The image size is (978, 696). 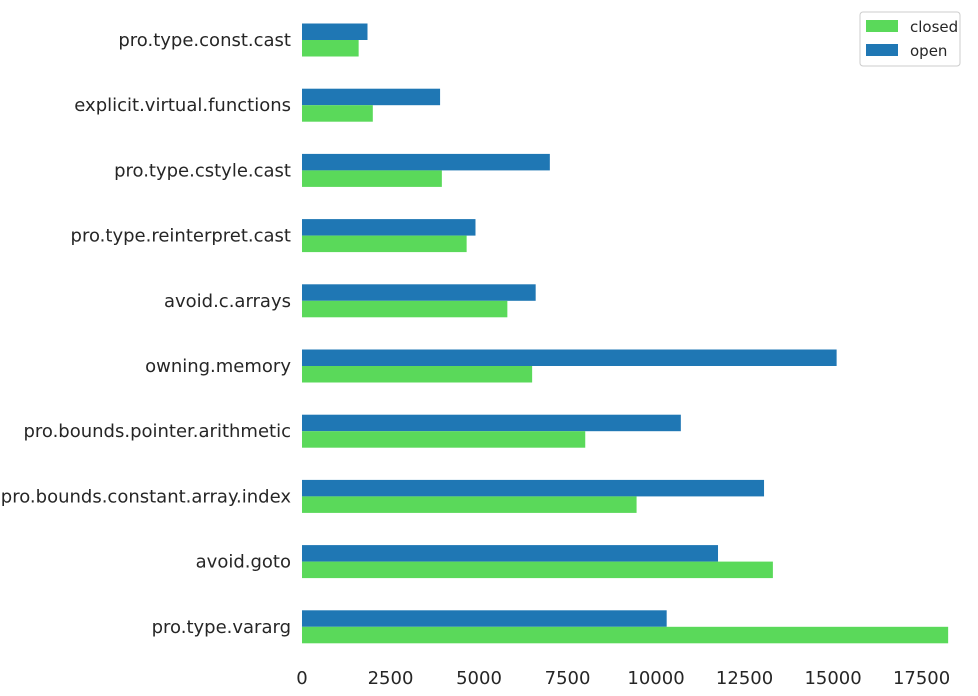 What do you see at coordinates (182, 105) in the screenshot?
I see `category-label: explicit.virtual.functions` at bounding box center [182, 105].